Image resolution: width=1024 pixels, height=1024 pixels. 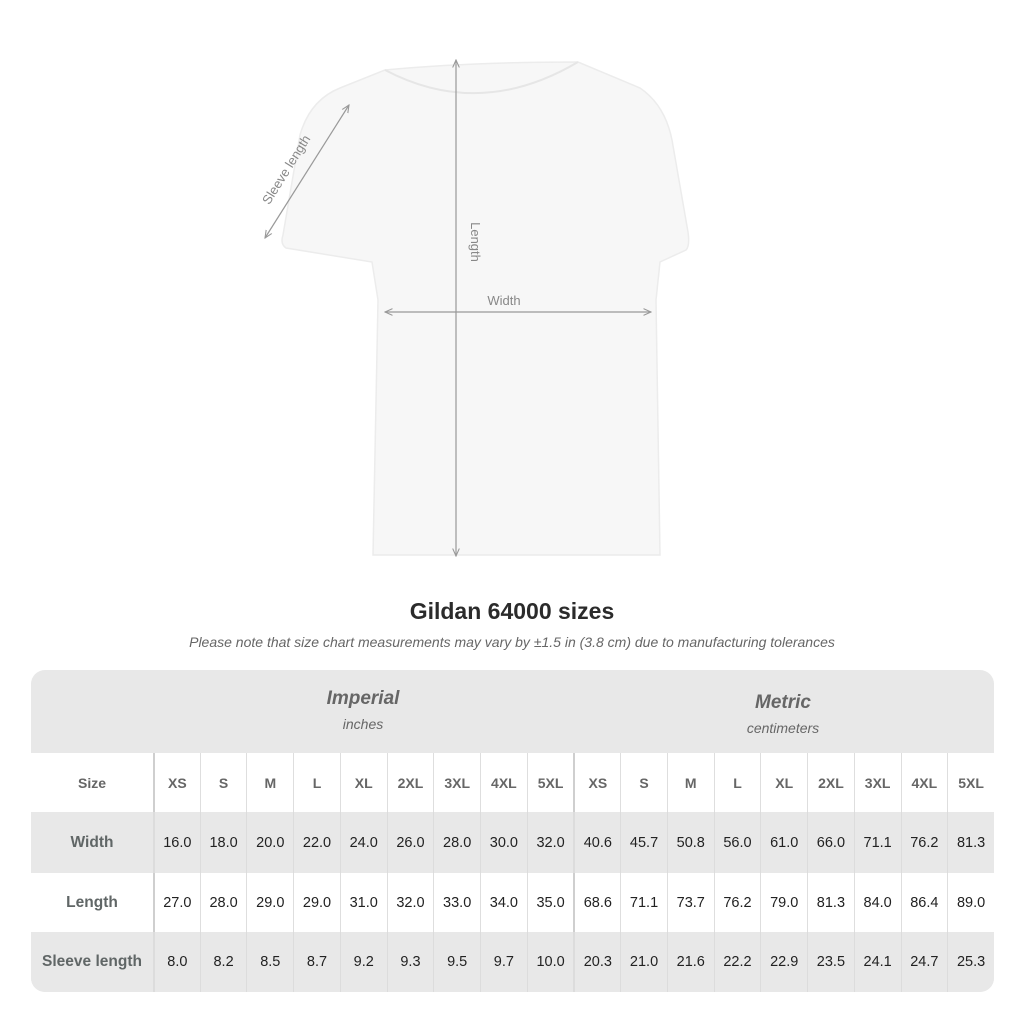 I want to click on row-label: Width, so click(x=92, y=842).